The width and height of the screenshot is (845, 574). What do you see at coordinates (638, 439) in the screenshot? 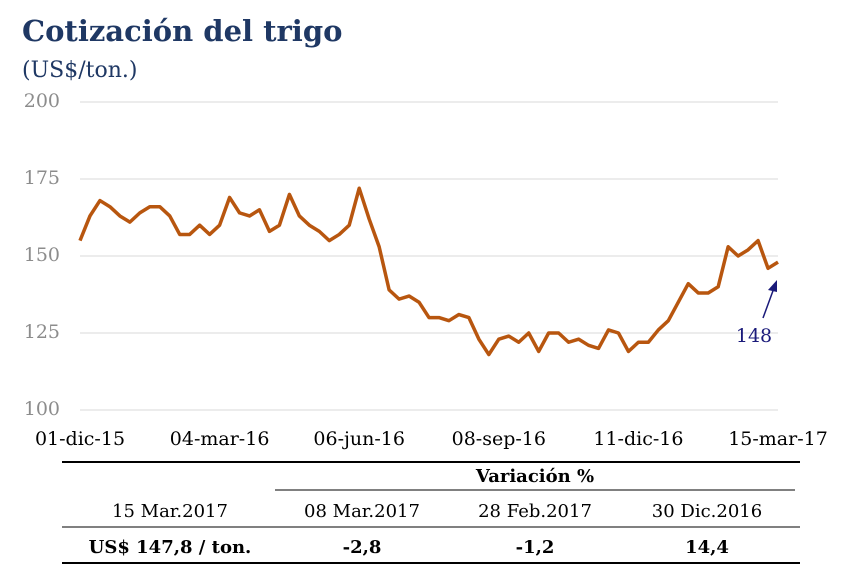
I see `x-tick-label: 11-dic-16` at bounding box center [638, 439].